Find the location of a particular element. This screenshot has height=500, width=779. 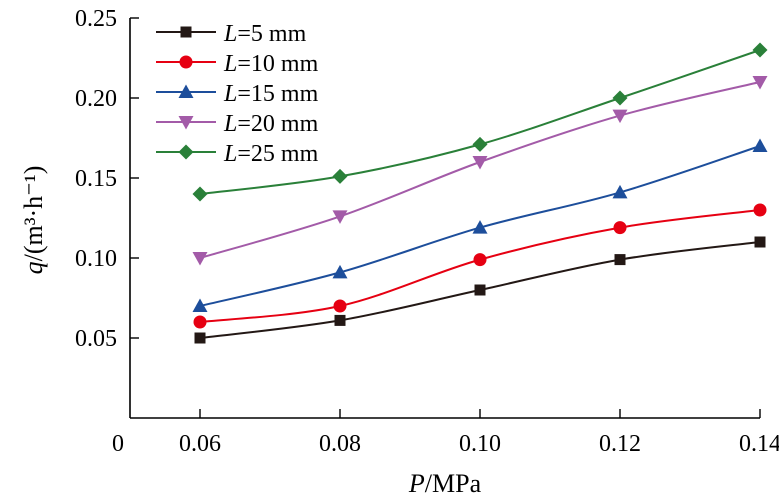

y-axis-label: q/(m³·h⁻¹) is located at coordinates (33, 220).